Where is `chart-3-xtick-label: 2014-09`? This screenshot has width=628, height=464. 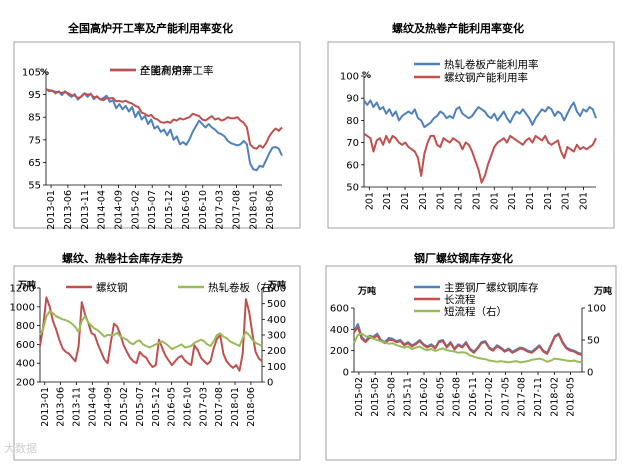
chart-3-xtick-label: 2014-09 is located at coordinates (108, 407).